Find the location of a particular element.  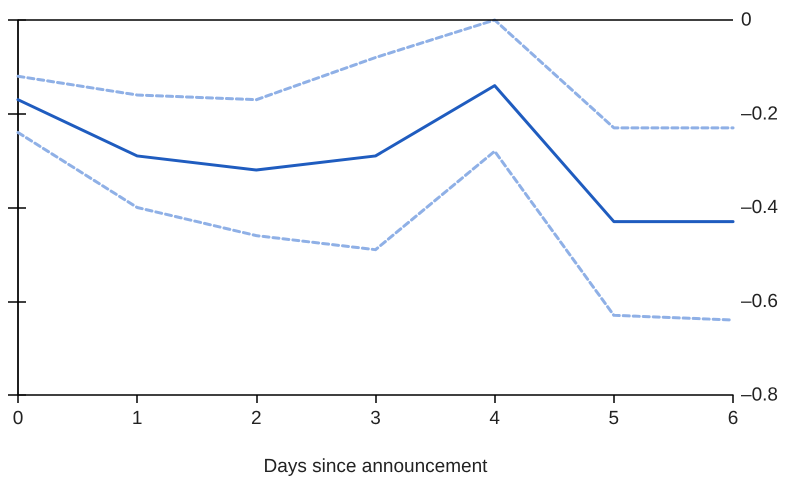

y-tick-label: –0.4 is located at coordinates (759, 207).